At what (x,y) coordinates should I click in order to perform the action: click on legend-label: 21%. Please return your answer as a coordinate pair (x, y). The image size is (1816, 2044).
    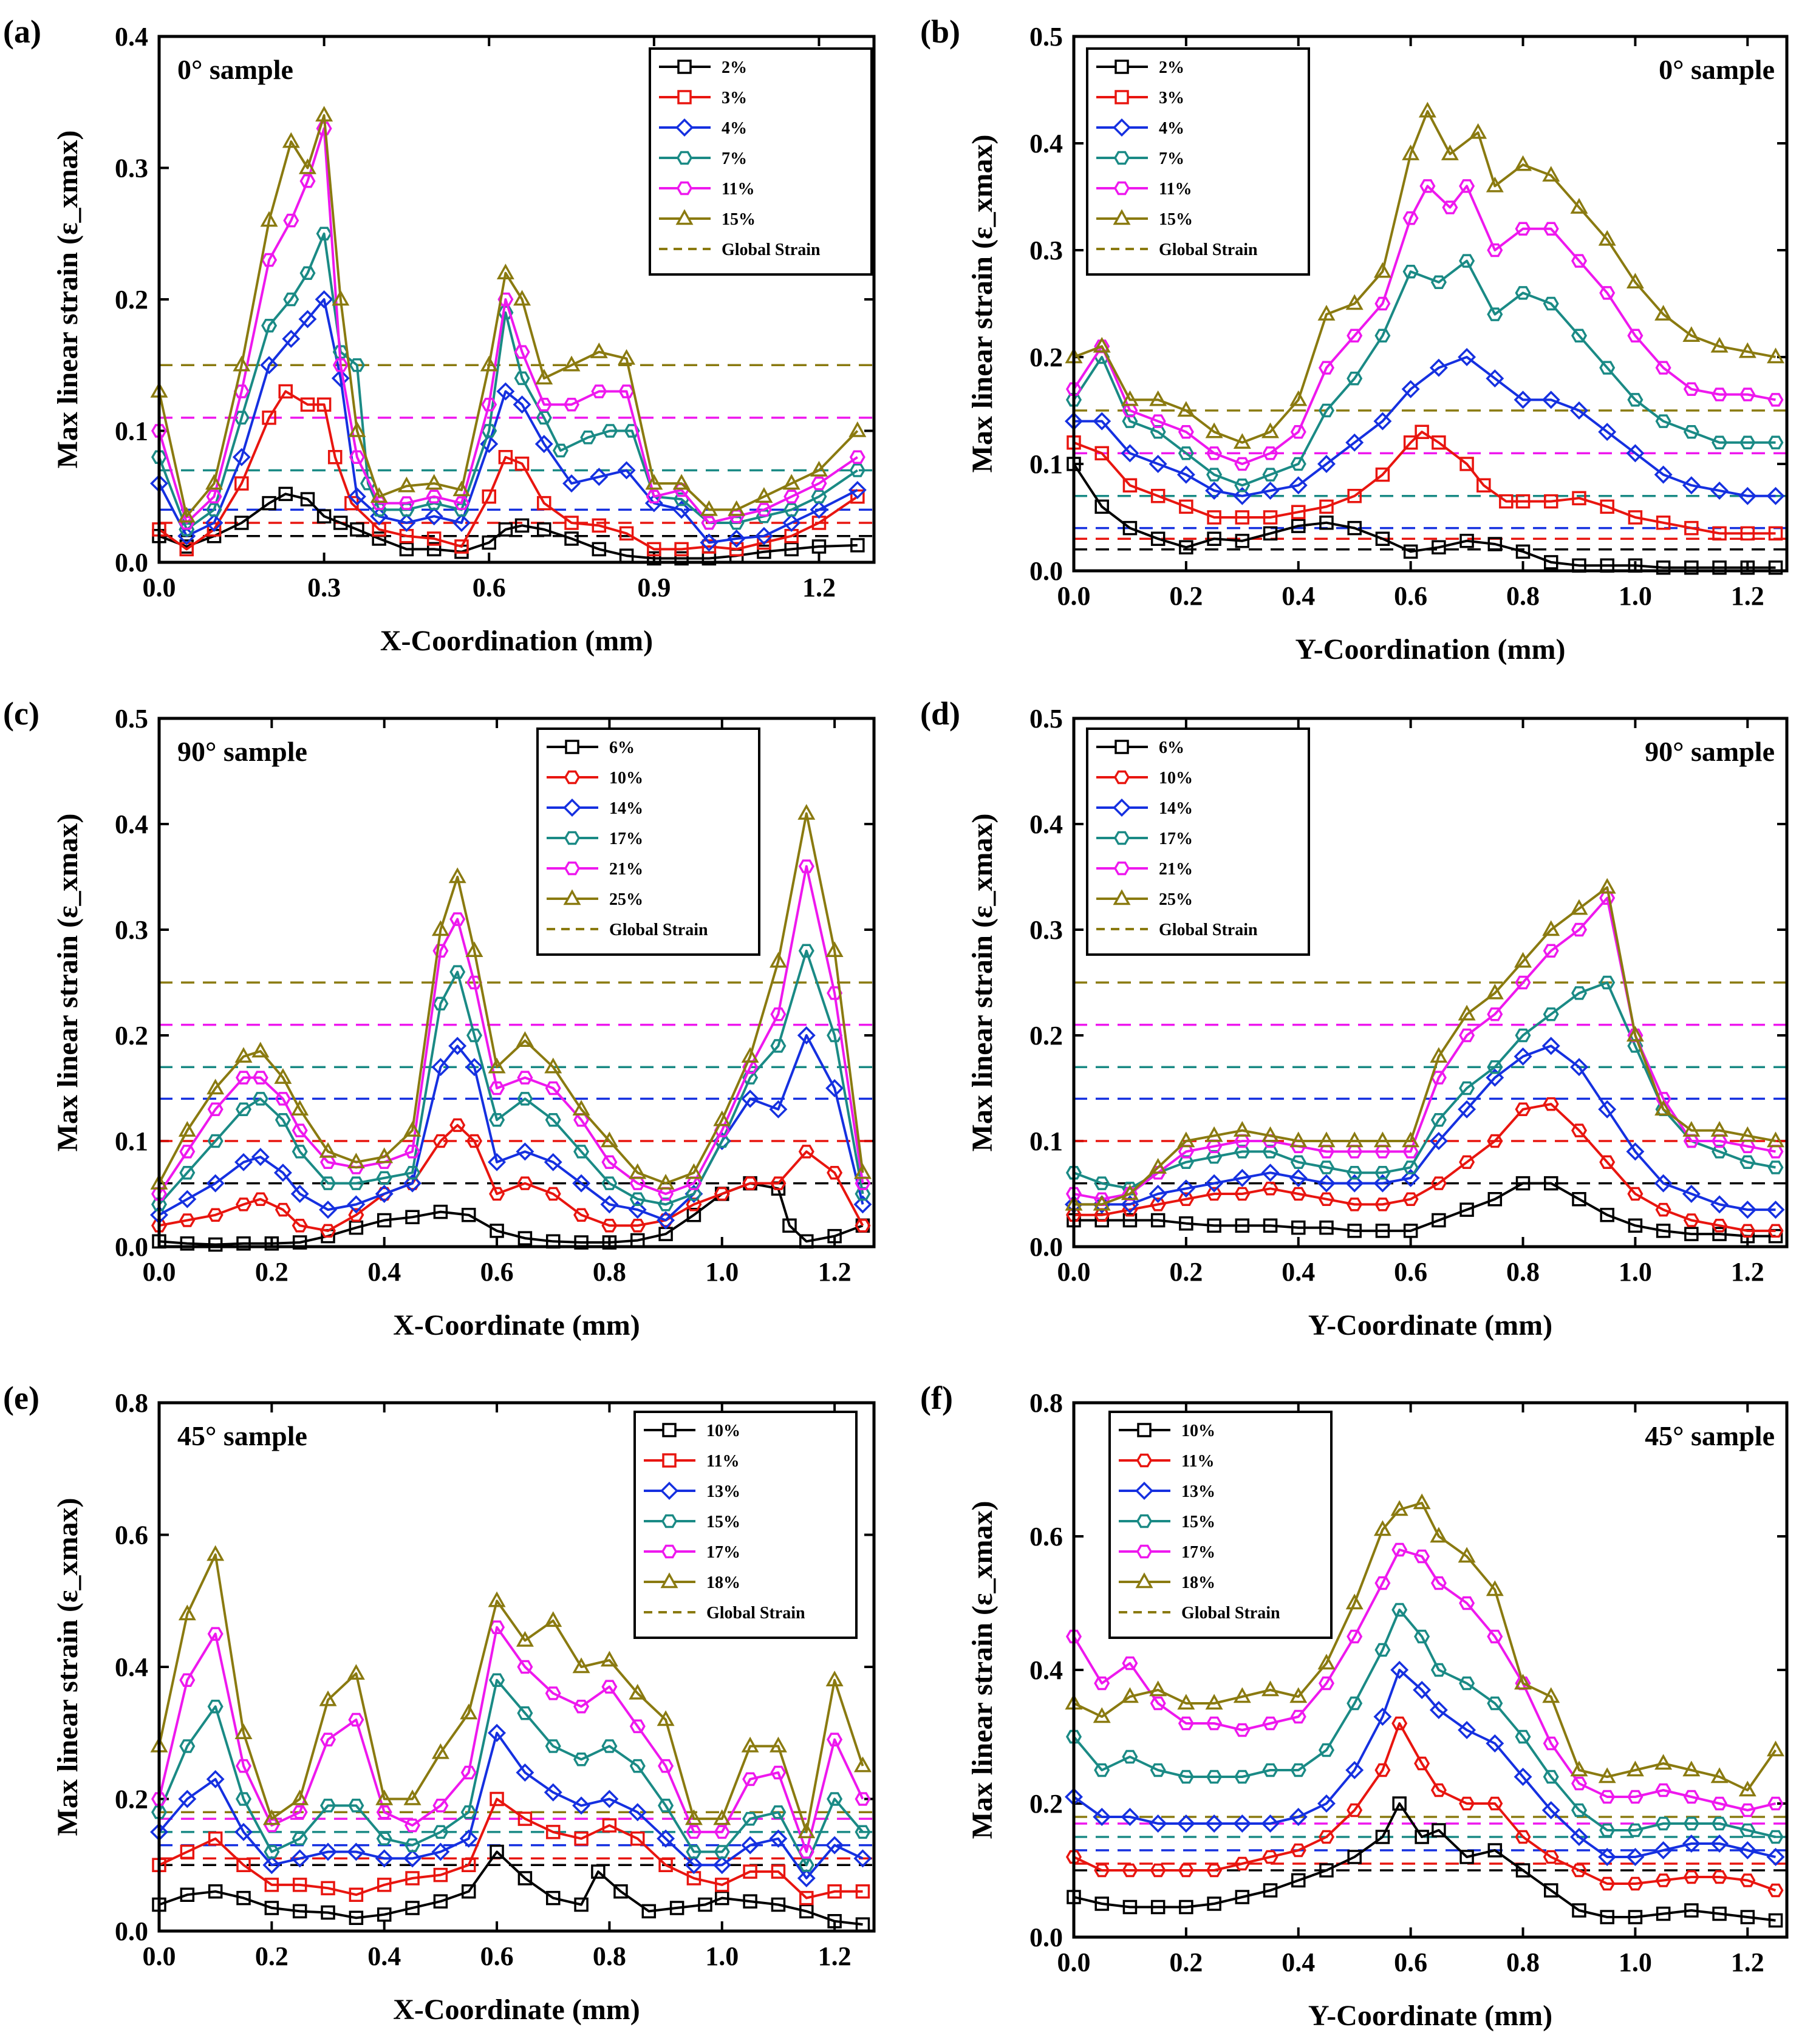
    Looking at the image, I should click on (626, 869).